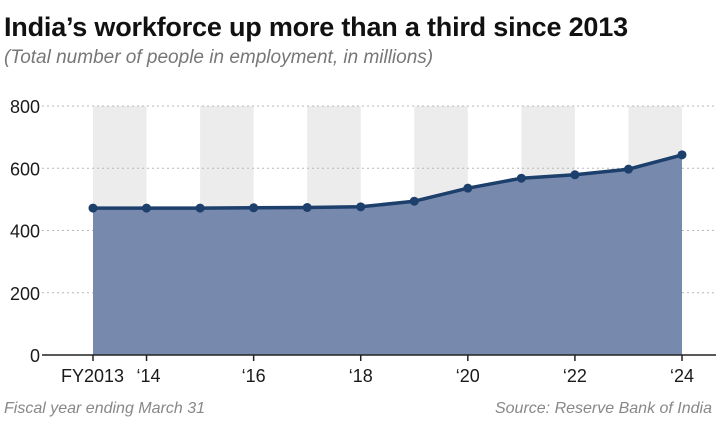  What do you see at coordinates (149, 376) in the screenshot?
I see `x-tick-label: ‘14` at bounding box center [149, 376].